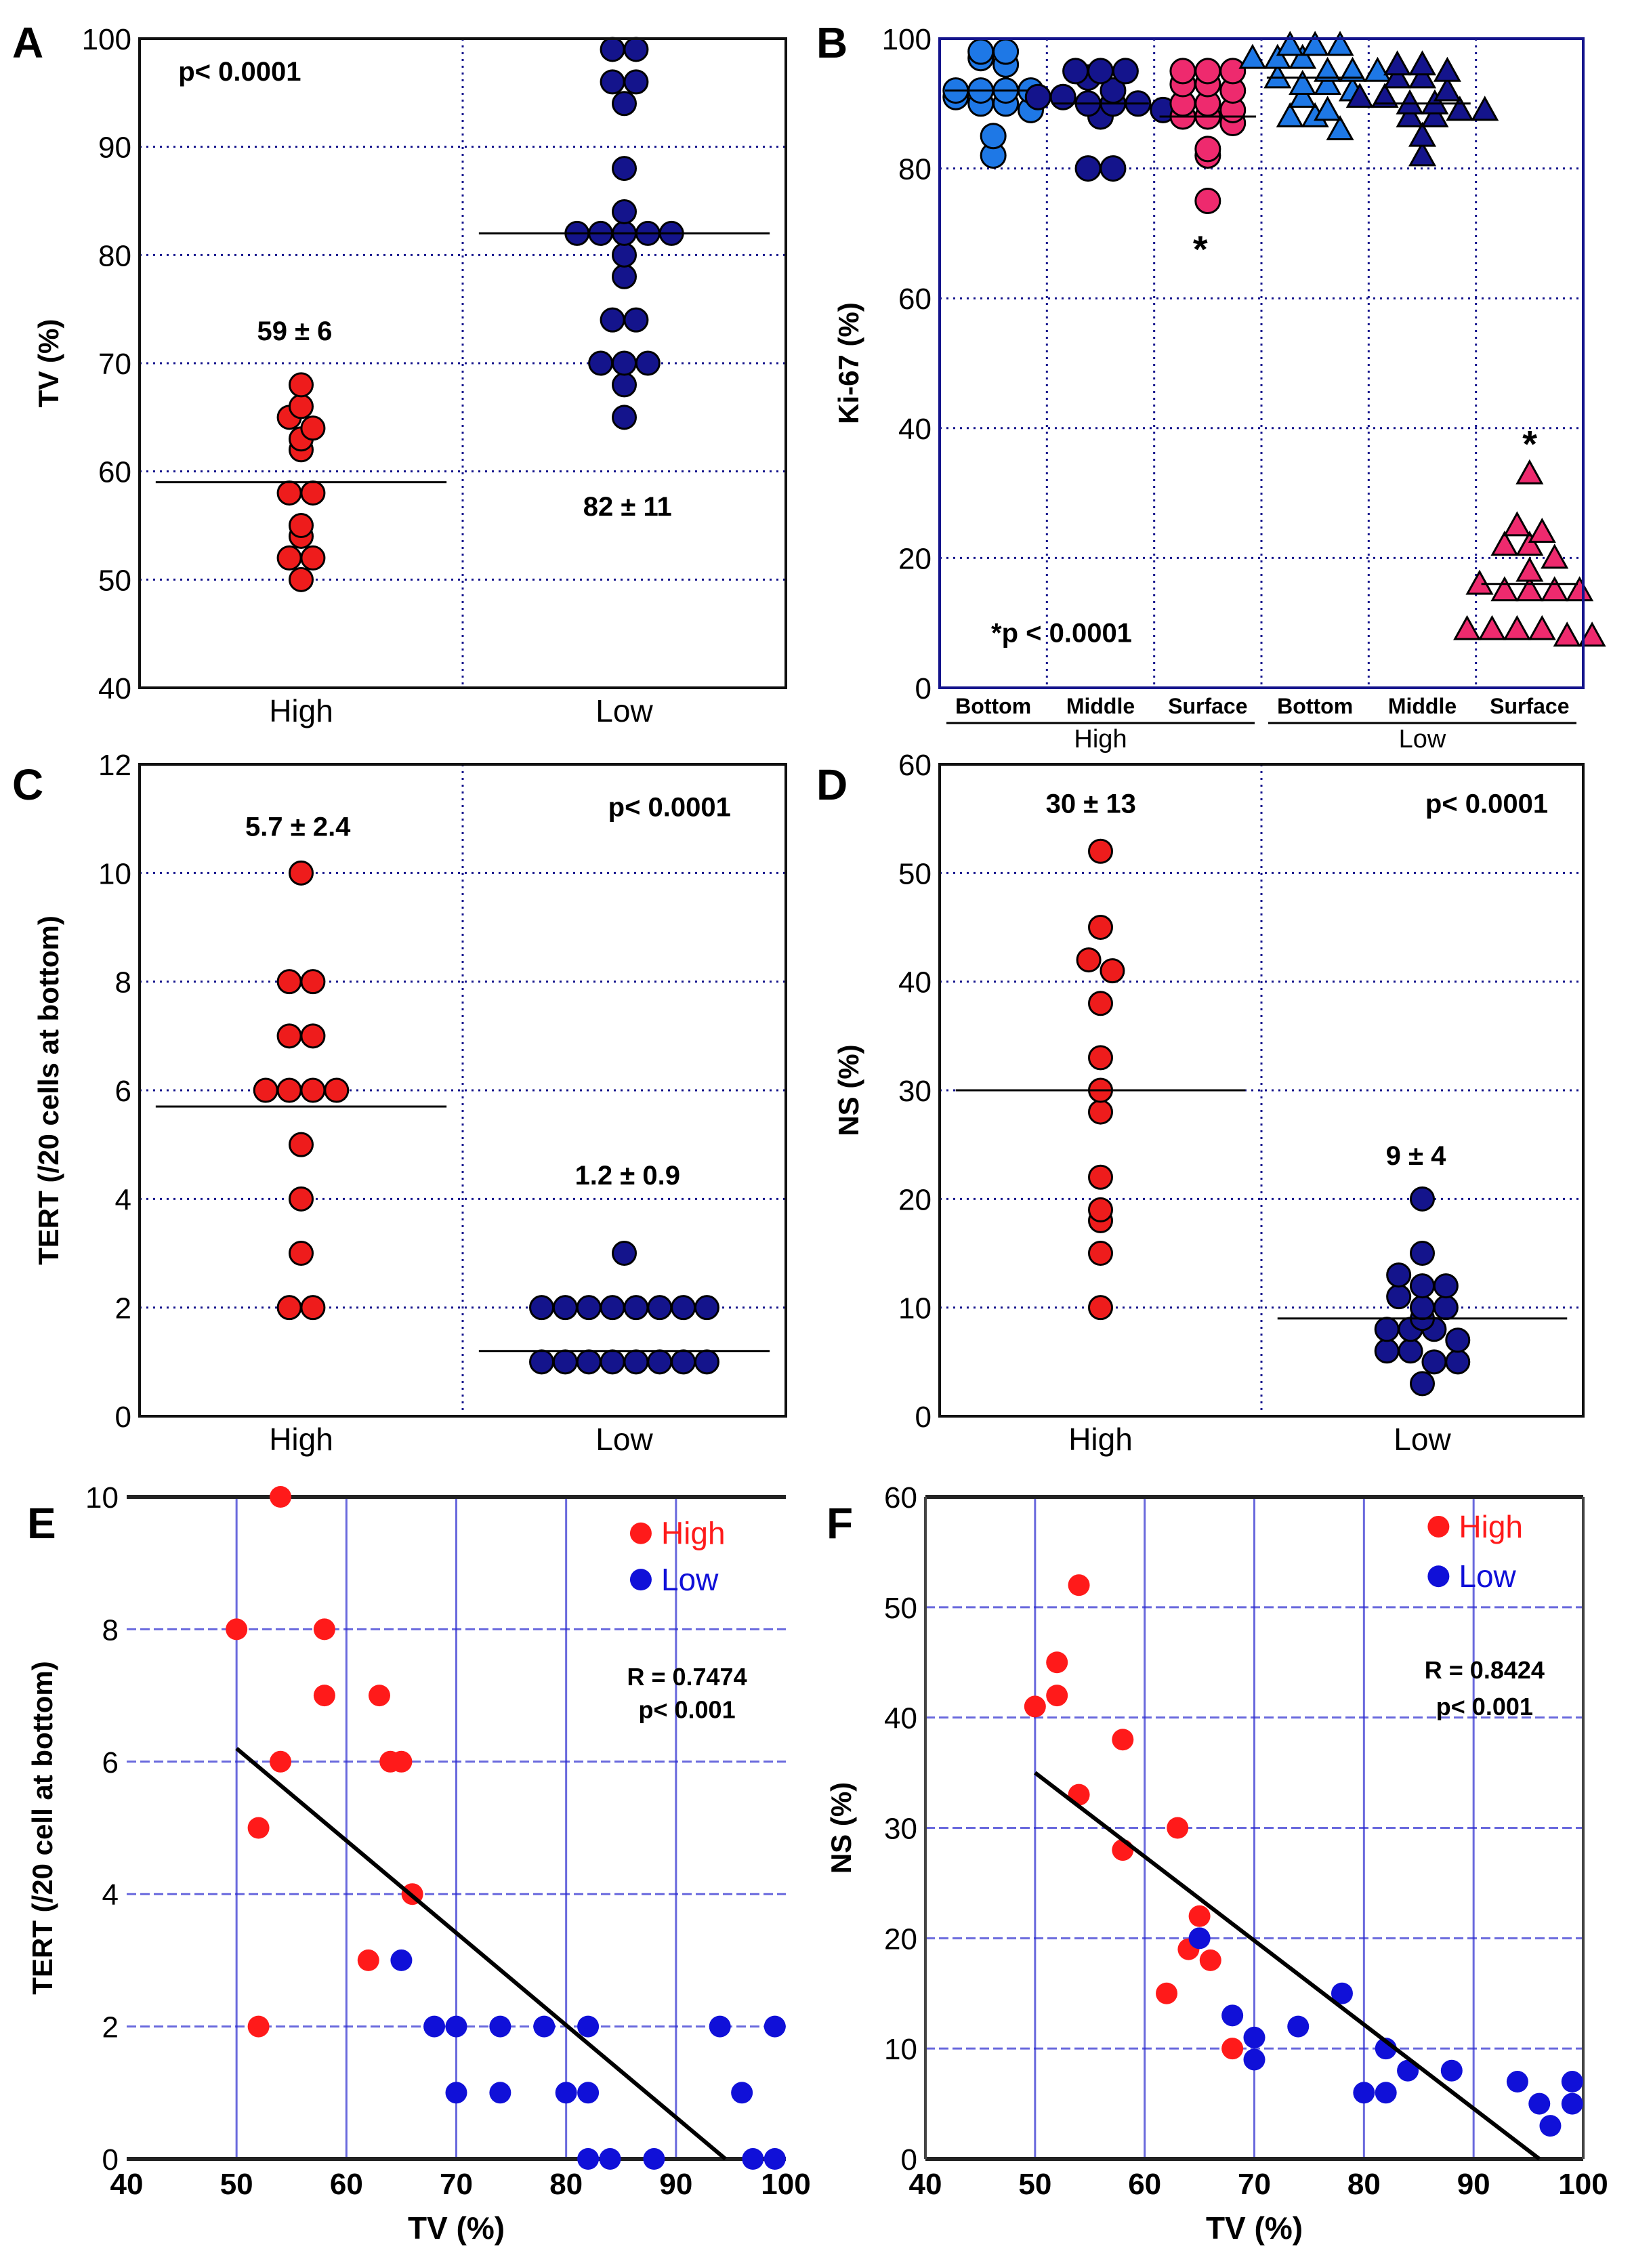  What do you see at coordinates (110, 1630) in the screenshot?
I see `y-tick-label: 8` at bounding box center [110, 1630].